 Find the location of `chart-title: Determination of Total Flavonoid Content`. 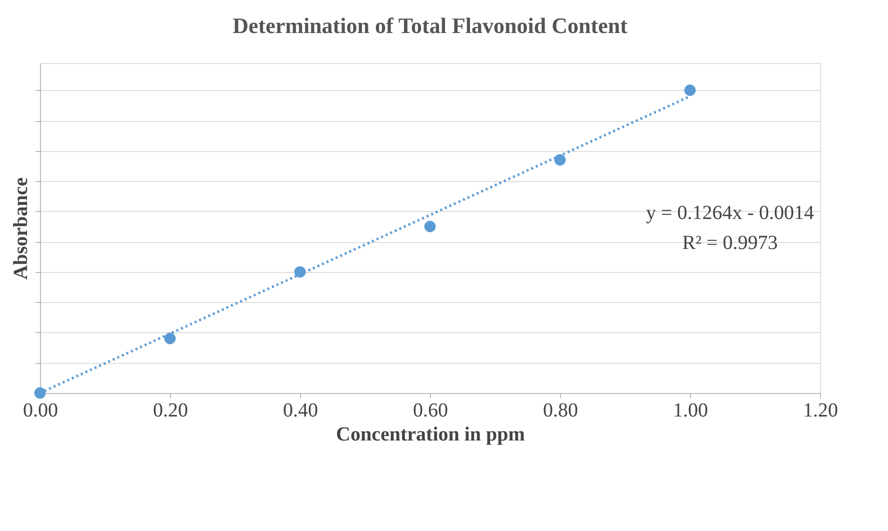

chart-title: Determination of Total Flavonoid Content is located at coordinates (430, 25).